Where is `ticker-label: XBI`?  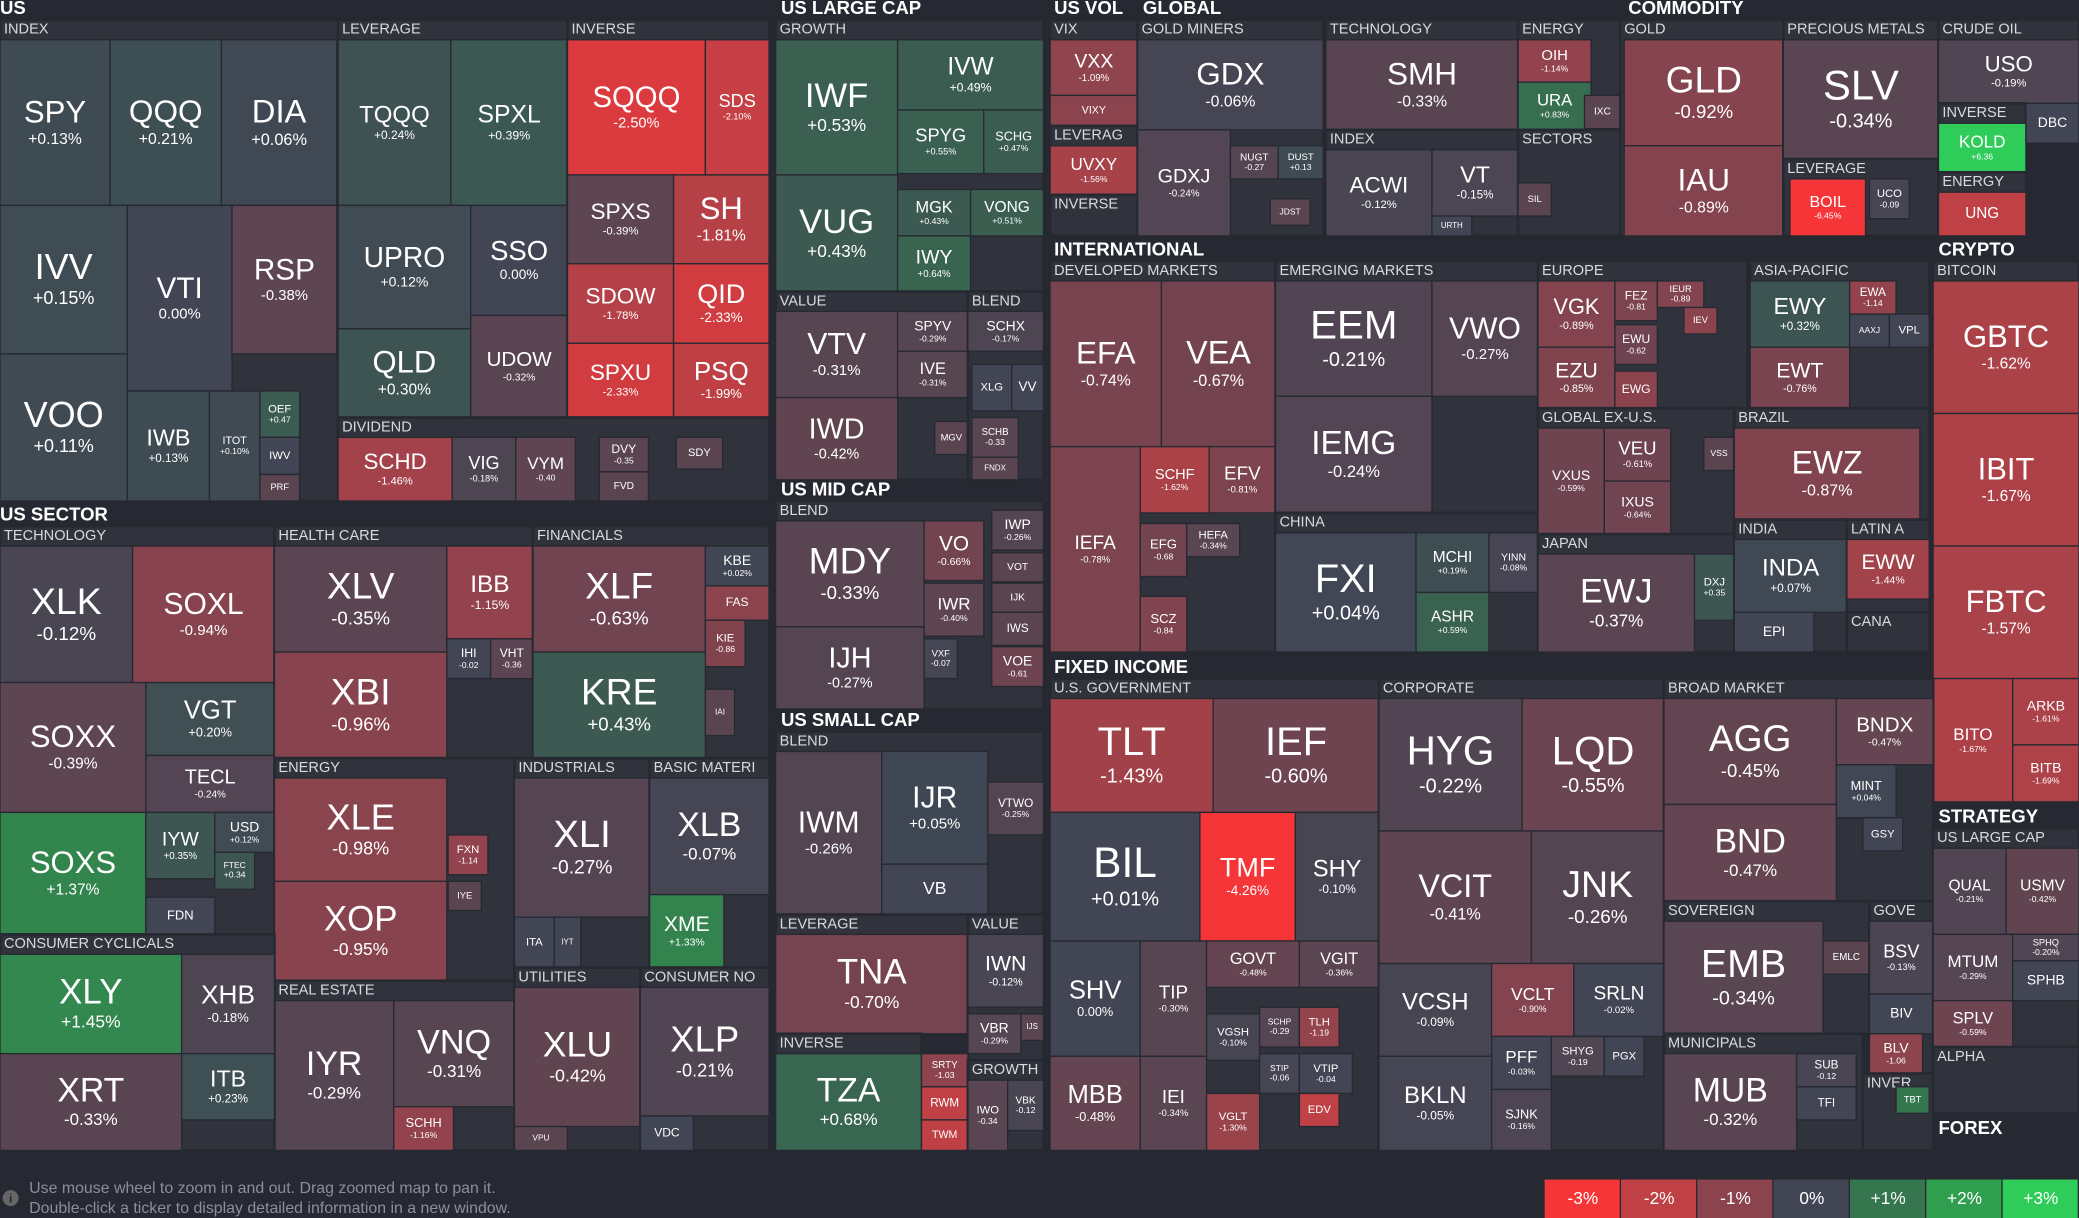 ticker-label: XBI is located at coordinates (361, 692).